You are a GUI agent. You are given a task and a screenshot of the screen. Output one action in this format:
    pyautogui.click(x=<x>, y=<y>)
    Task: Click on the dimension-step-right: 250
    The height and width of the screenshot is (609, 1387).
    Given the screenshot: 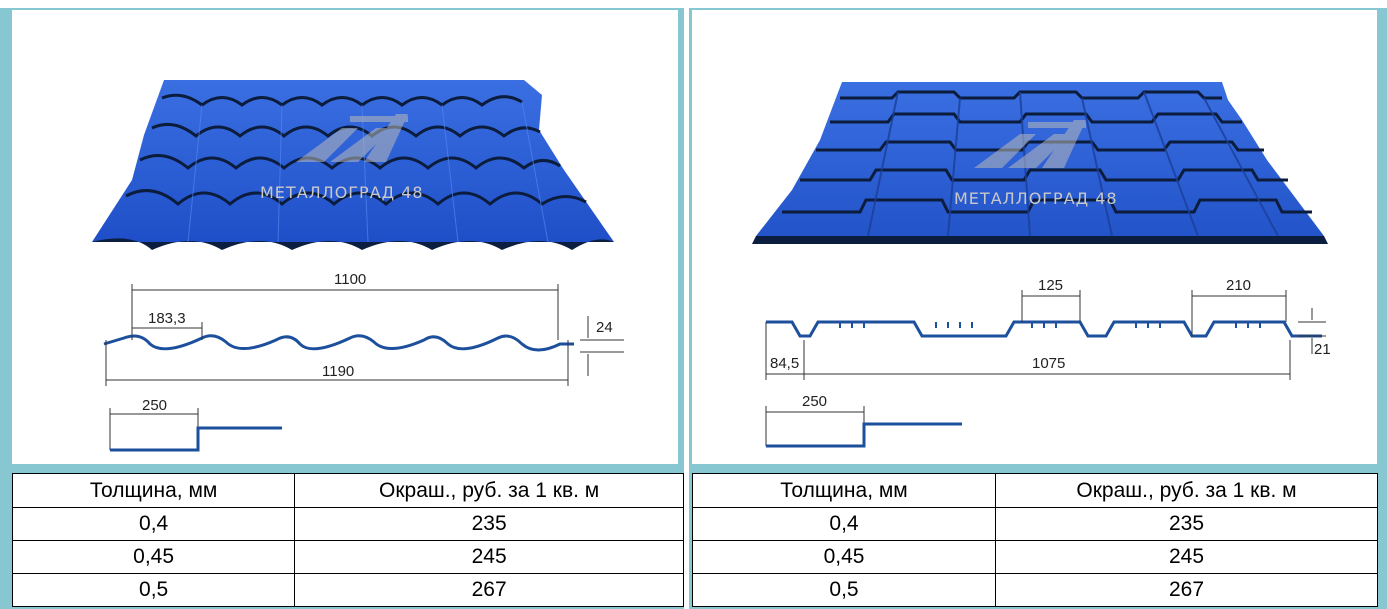 What is the action you would take?
    pyautogui.click(x=814, y=401)
    